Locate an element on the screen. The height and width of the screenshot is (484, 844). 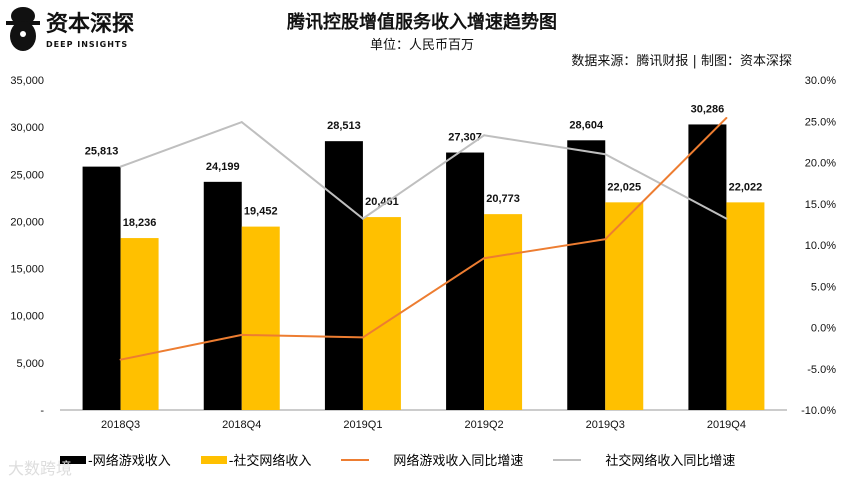
legend-item-game: -网络游戏收入 is located at coordinates (115, 459).